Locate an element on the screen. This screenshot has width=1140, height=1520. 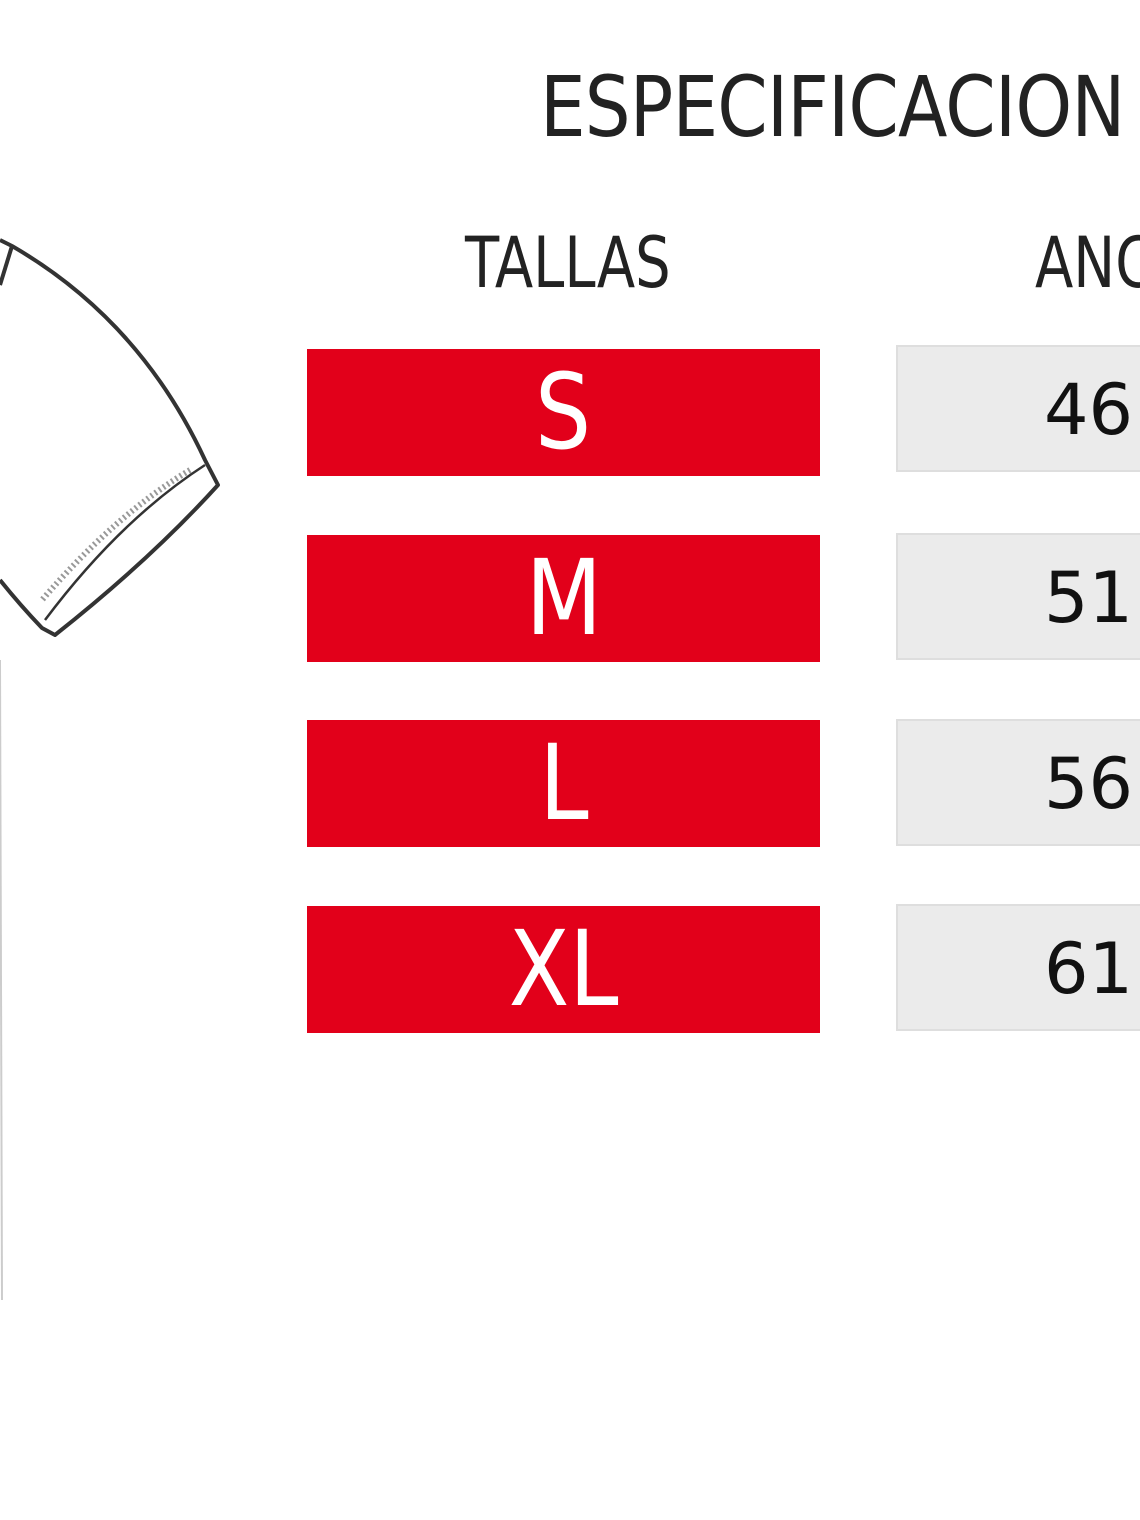
size-label-s: S is located at coordinates (563, 412).